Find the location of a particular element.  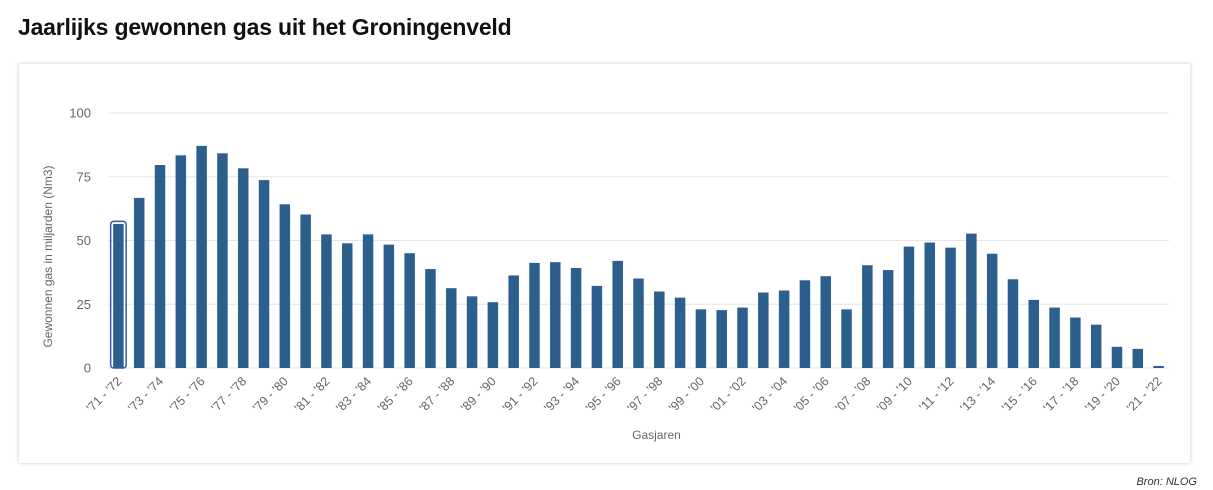

x-tick-label: '07 - '08 is located at coordinates (853, 394).